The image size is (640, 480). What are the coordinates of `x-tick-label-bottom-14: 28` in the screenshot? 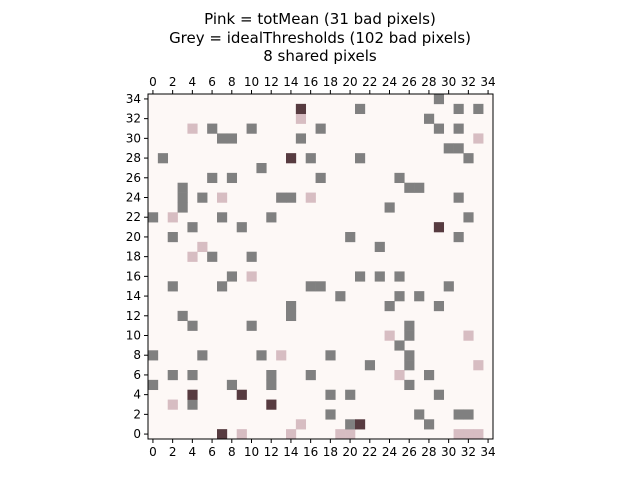 It's located at (428, 452).